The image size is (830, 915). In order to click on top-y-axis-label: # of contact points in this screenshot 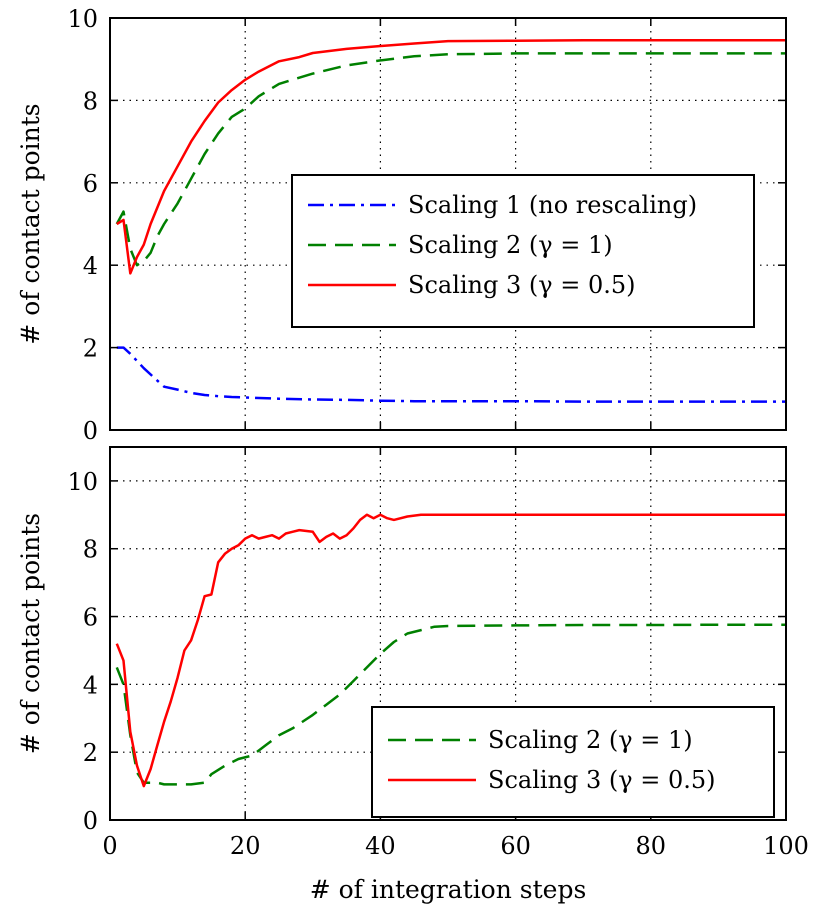, I will do `click(30, 223)`.